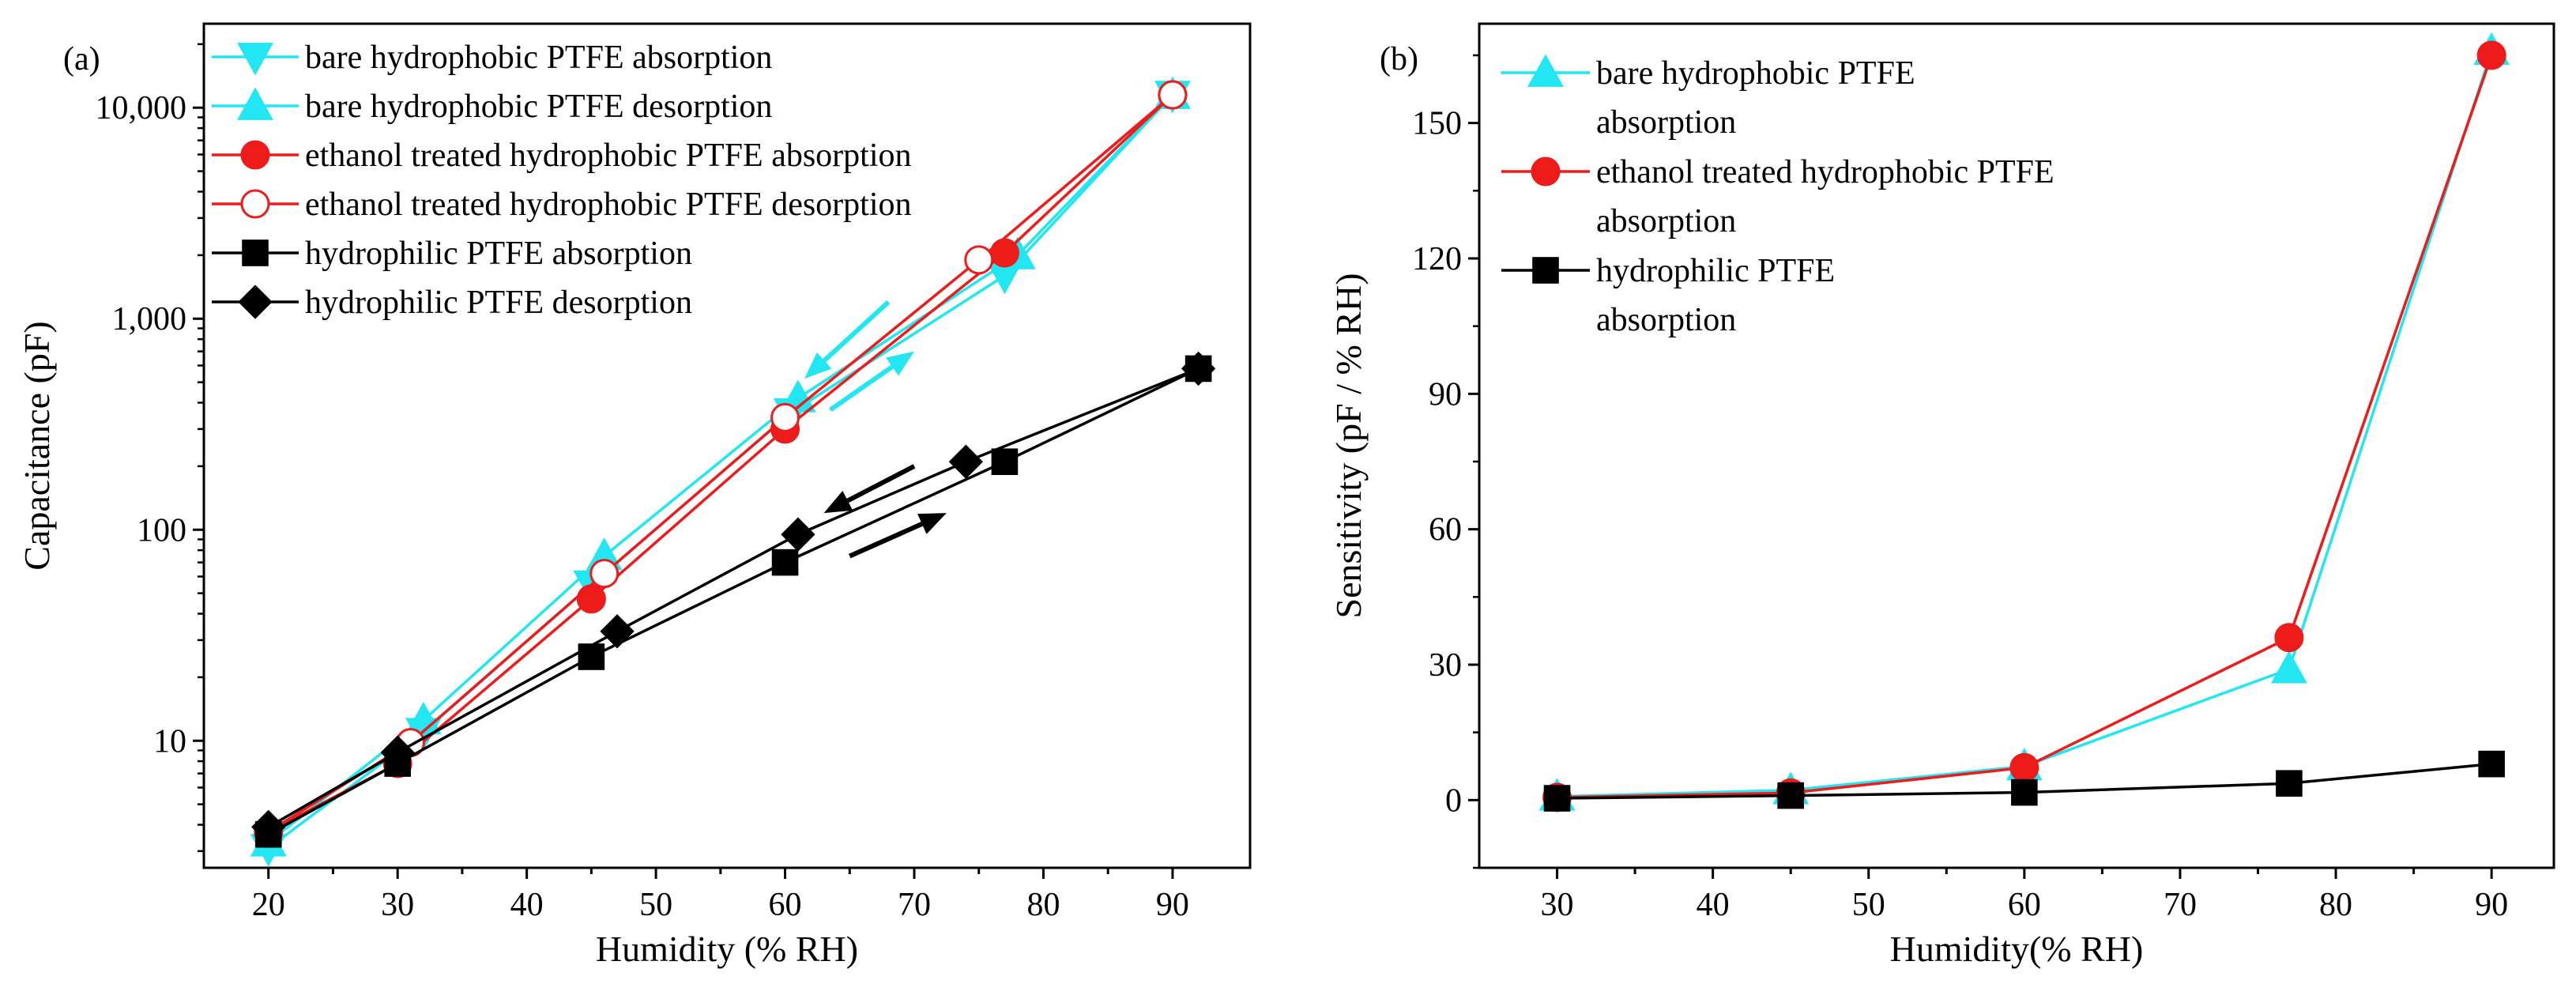 The image size is (2576, 999). What do you see at coordinates (1453, 800) in the screenshot?
I see `y-tick-label: 0` at bounding box center [1453, 800].